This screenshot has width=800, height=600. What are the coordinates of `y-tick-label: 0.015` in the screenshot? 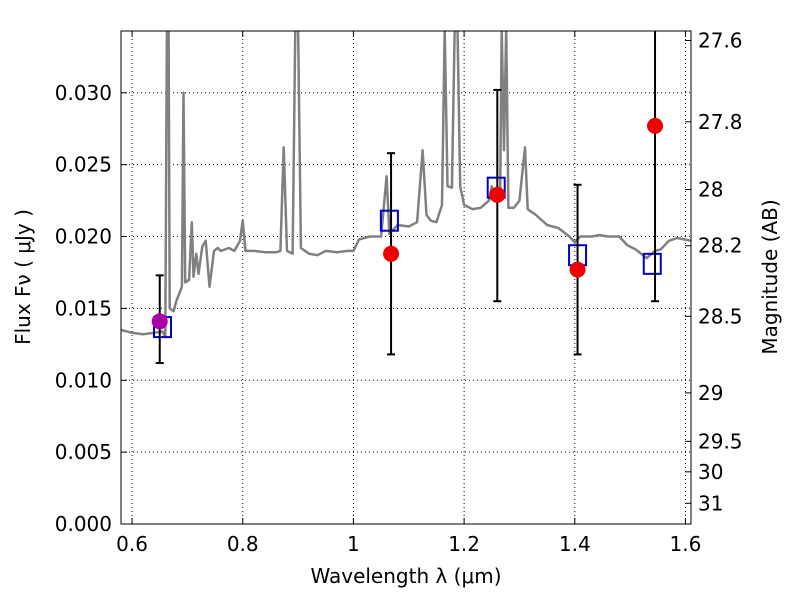 It's located at (83, 308).